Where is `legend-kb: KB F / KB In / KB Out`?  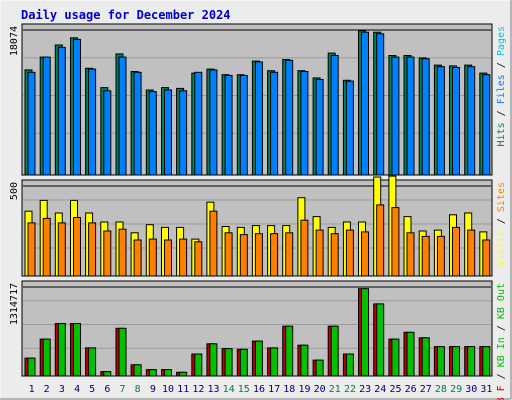
legend-kb: KB F / KB In / KB Out is located at coordinates (501, 341).